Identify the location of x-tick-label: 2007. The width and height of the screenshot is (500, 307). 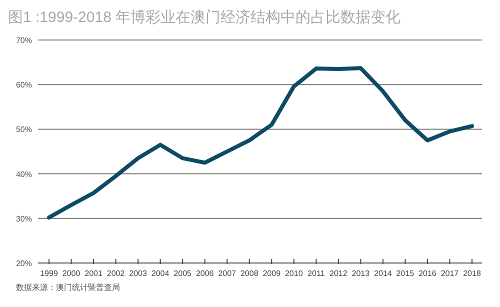
(227, 273).